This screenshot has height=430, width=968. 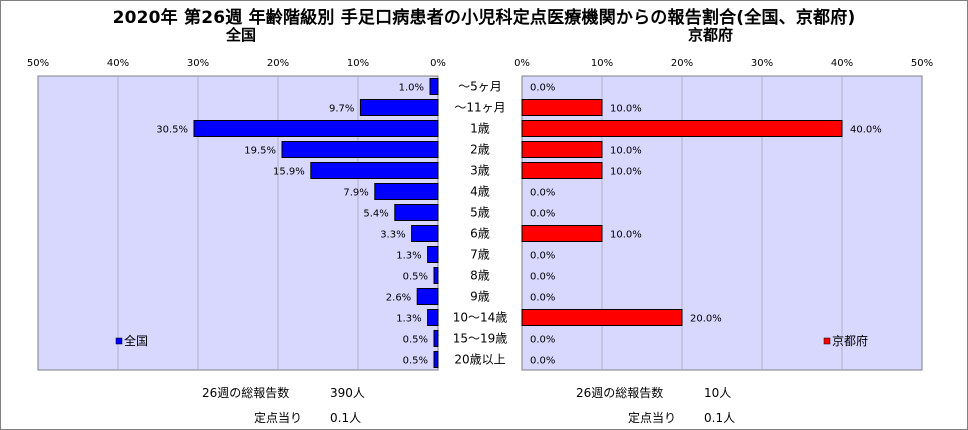 What do you see at coordinates (355, 193) in the screenshot?
I see `left-data-label: 7.9%` at bounding box center [355, 193].